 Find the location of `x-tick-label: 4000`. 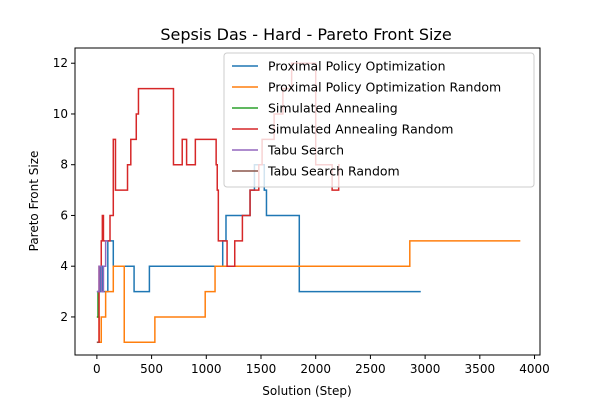

x-tick-label: 4000 is located at coordinates (534, 369).